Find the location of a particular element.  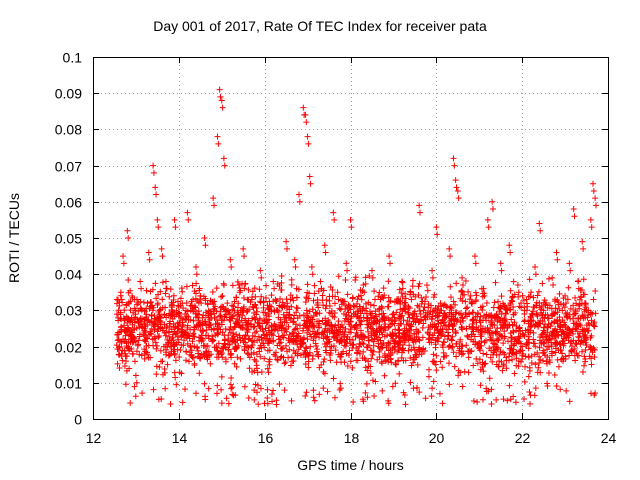

x-tick-label: 22 is located at coordinates (523, 438).